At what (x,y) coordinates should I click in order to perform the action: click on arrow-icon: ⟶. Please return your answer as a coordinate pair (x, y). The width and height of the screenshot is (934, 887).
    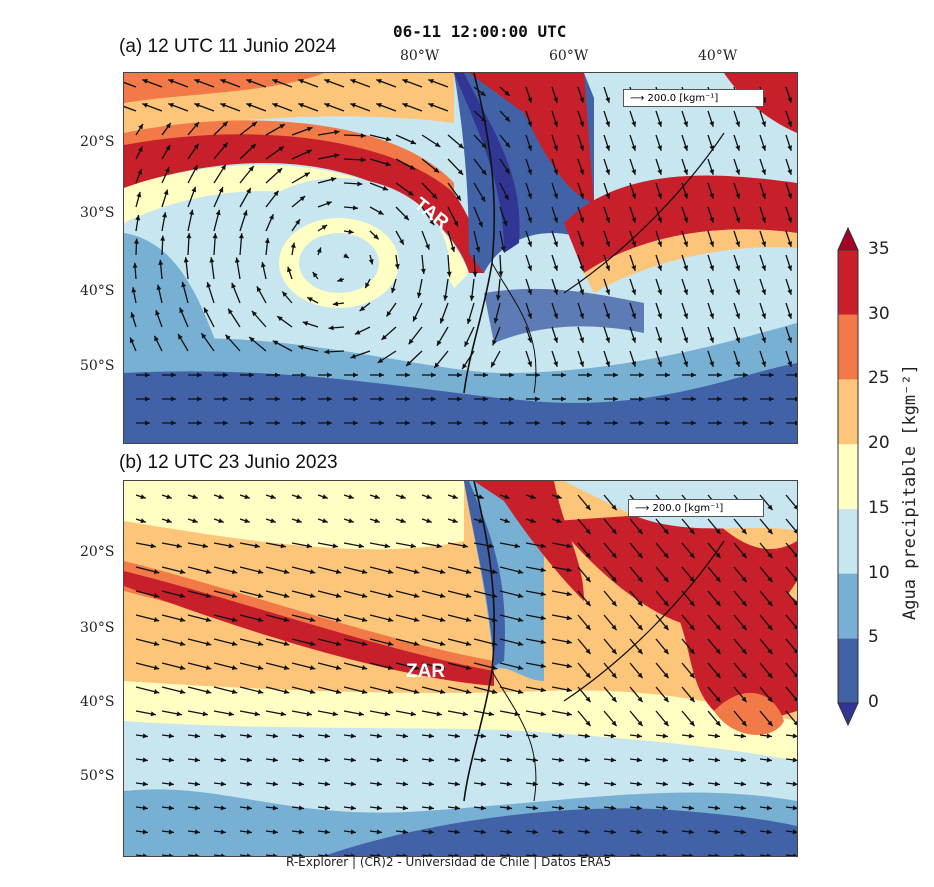
    Looking at the image, I should click on (644, 508).